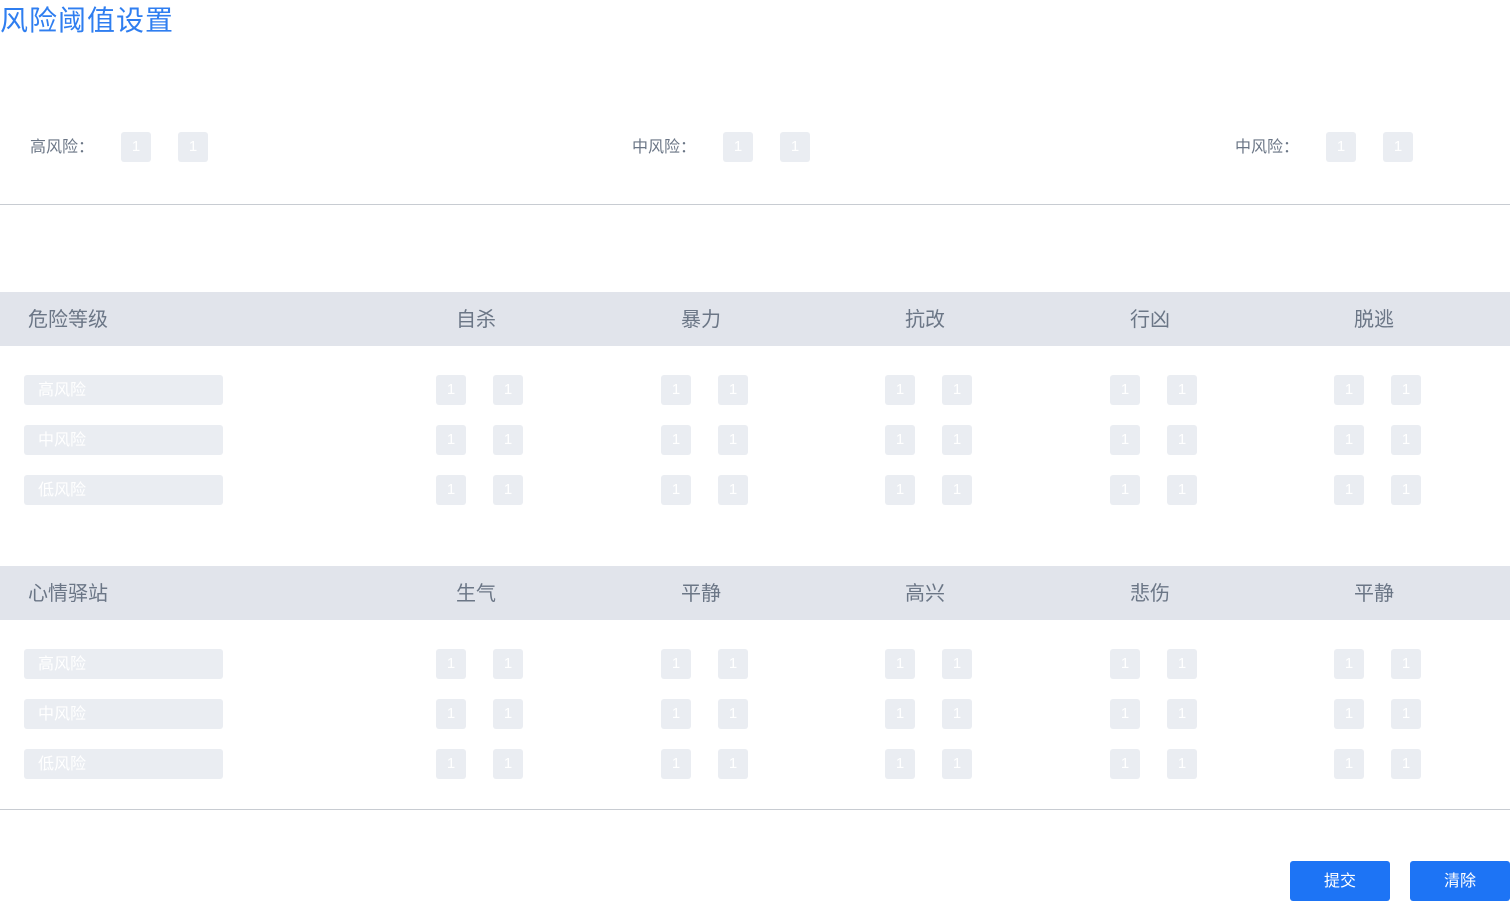  I want to click on divider, so click(755, 809).